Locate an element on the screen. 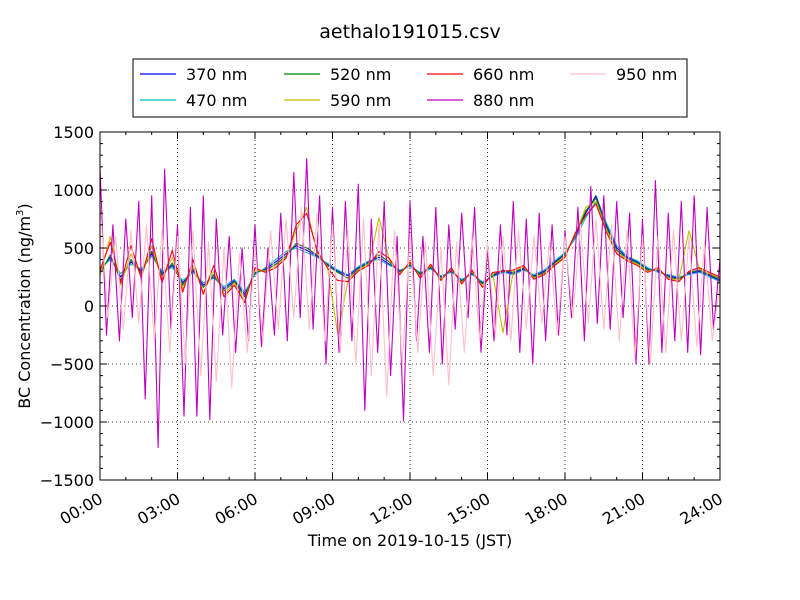  legend-label-0: 370 nm is located at coordinates (216, 74).